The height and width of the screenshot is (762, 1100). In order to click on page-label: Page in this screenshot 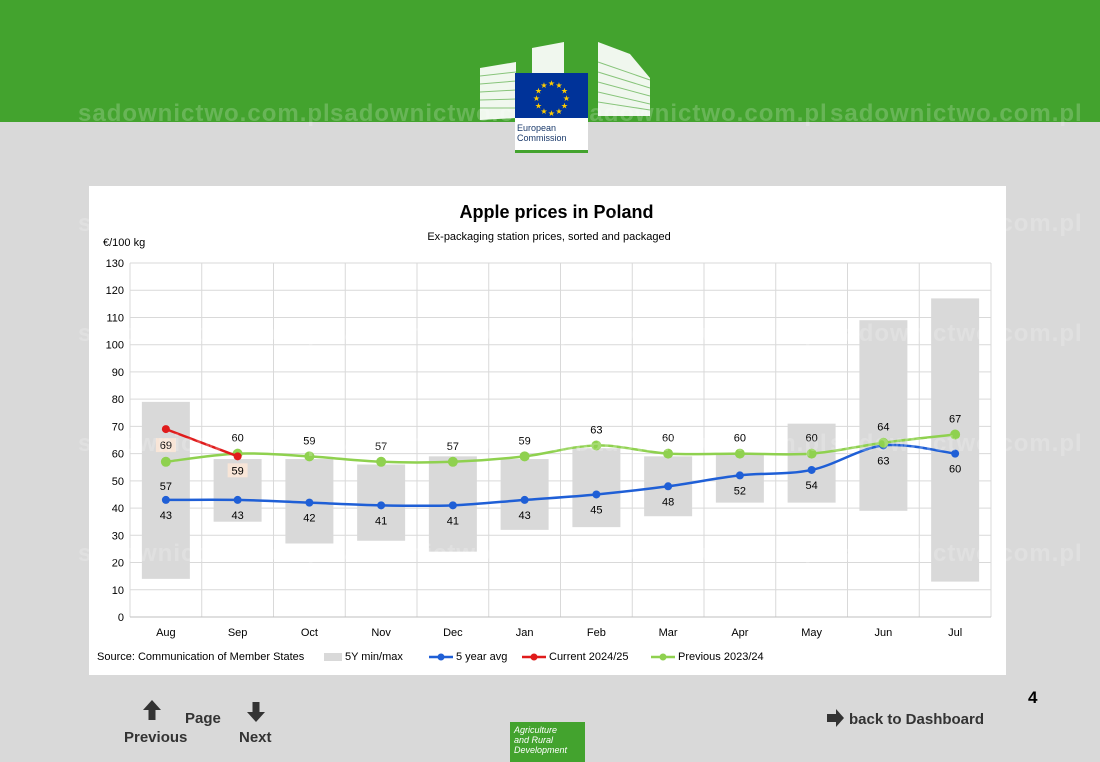, I will do `click(203, 718)`.